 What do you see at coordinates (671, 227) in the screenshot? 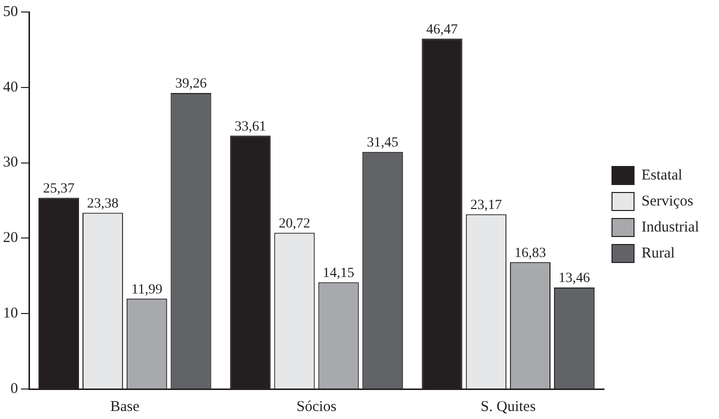
I see `legend-label: Industrial` at bounding box center [671, 227].